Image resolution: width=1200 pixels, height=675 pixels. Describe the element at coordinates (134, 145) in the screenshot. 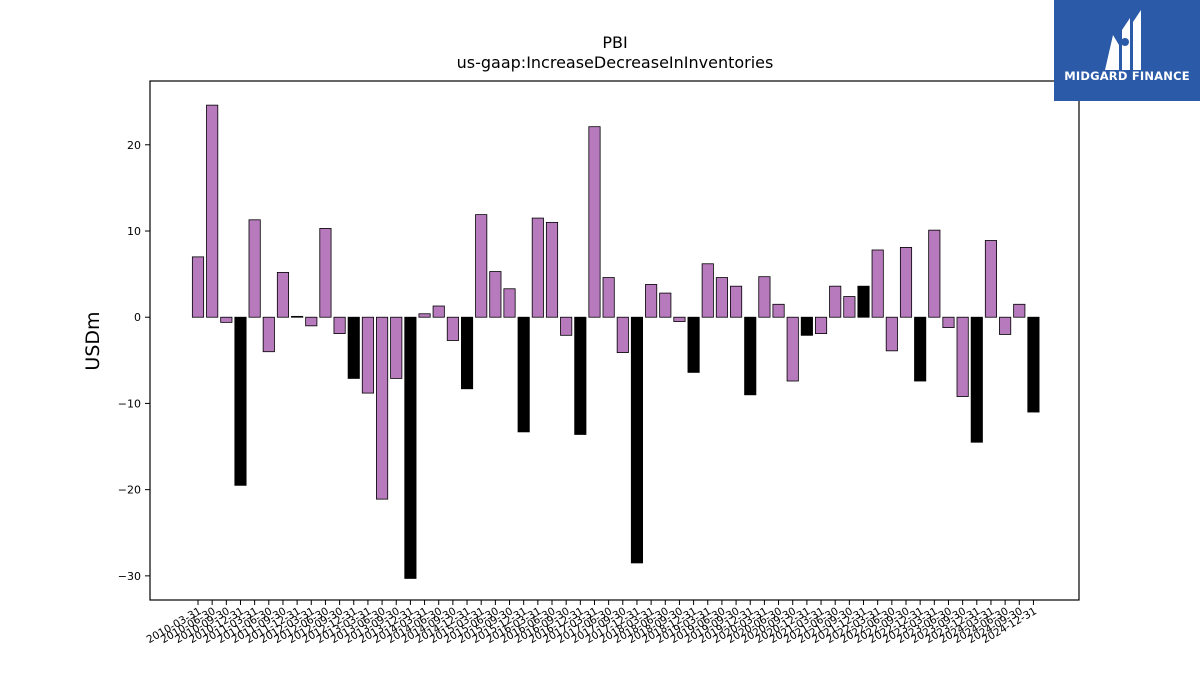

I see `y-tick-label: 20` at that location.